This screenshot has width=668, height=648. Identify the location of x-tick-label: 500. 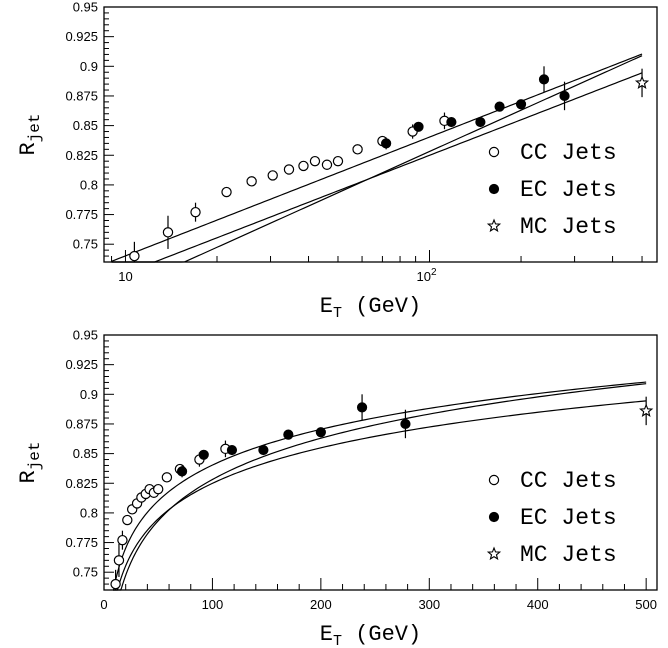
(646, 604).